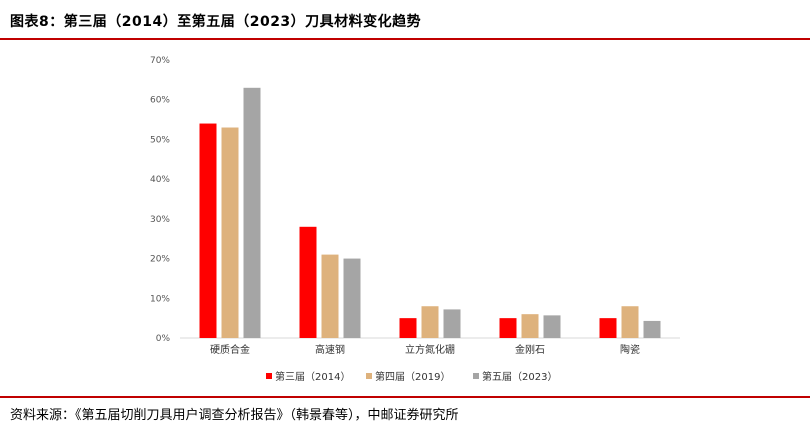  What do you see at coordinates (160, 260) in the screenshot?
I see `y-tick-label: 20%` at bounding box center [160, 260].